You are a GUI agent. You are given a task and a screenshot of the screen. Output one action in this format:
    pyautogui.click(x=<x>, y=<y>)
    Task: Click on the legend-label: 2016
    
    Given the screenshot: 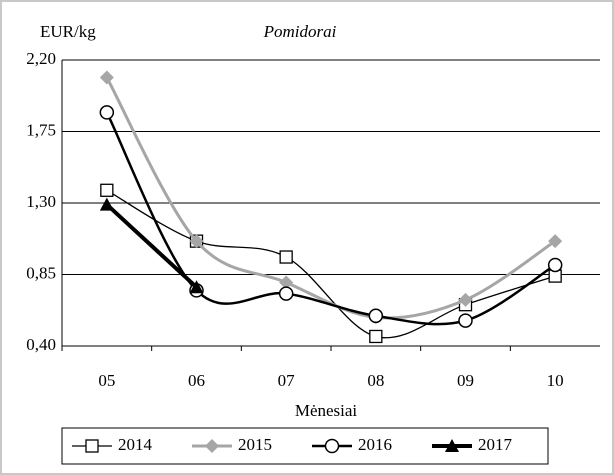 What is the action you would take?
    pyautogui.click(x=375, y=444)
    